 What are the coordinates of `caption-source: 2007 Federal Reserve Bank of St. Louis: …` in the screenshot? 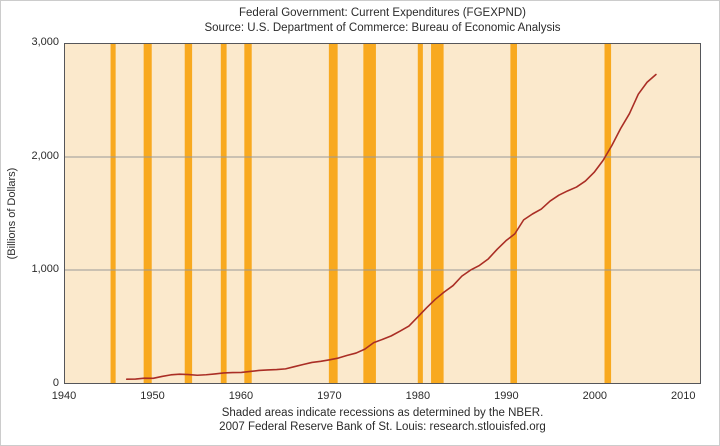 It's located at (382, 427).